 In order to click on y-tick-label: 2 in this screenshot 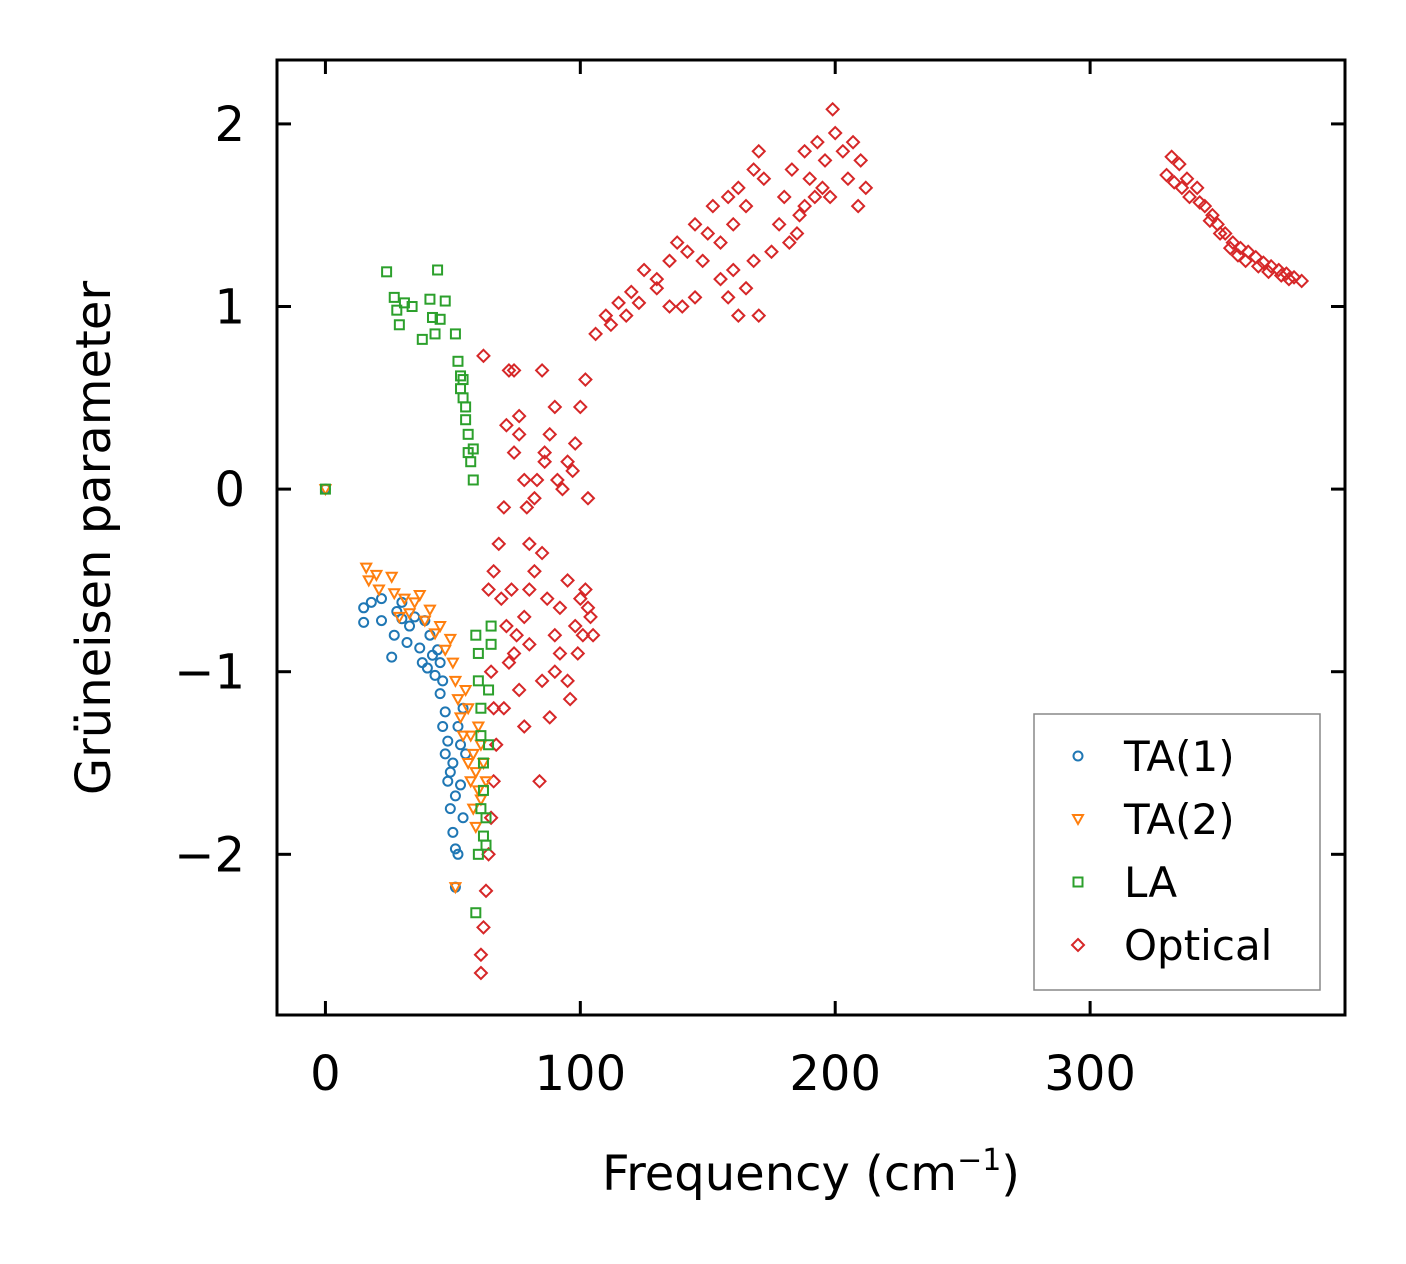, I will do `click(229, 125)`.